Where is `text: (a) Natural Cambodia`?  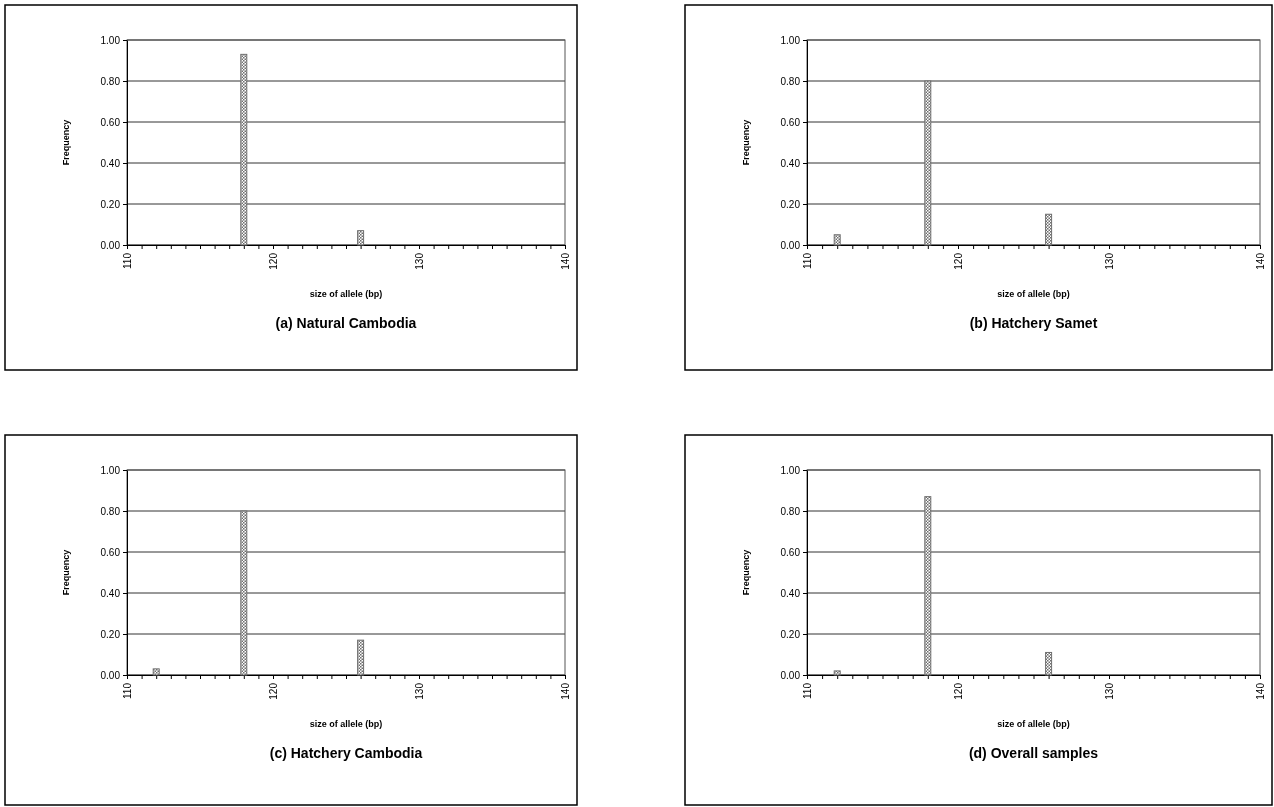 text: (a) Natural Cambodia is located at coordinates (346, 323).